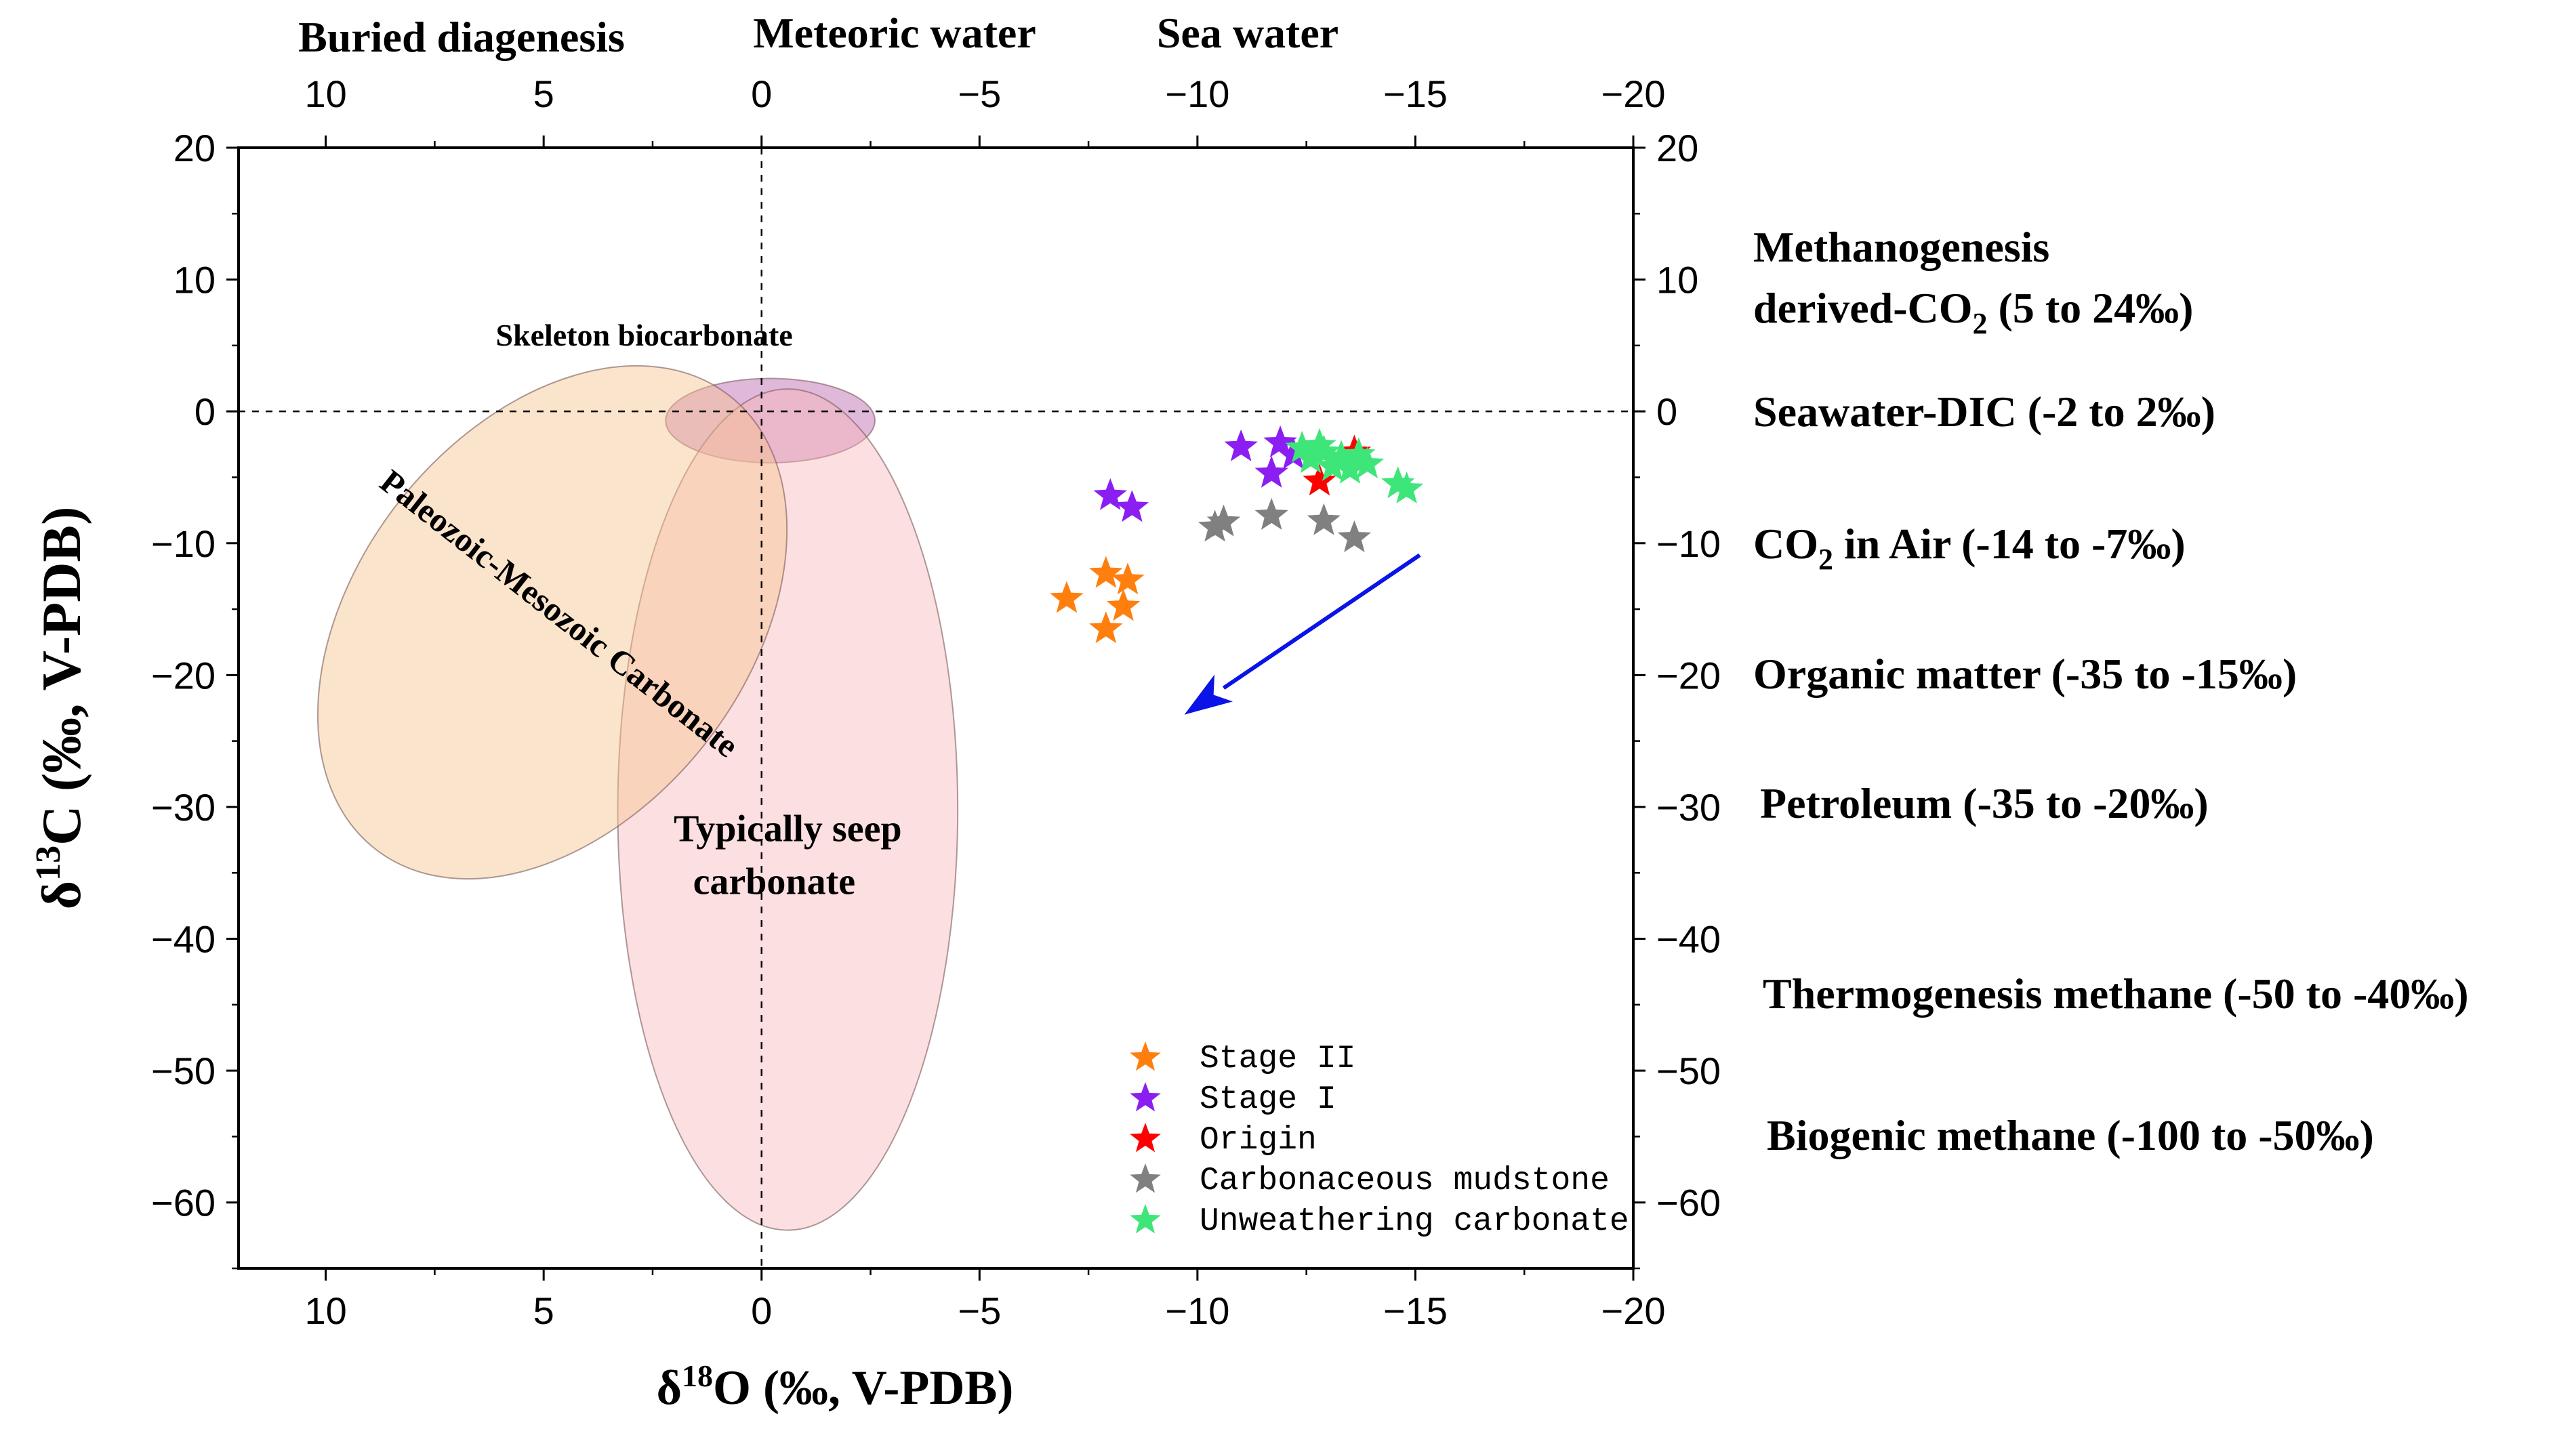  Describe the element at coordinates (194, 148) in the screenshot. I see `y-left-tick-label: 20` at that location.